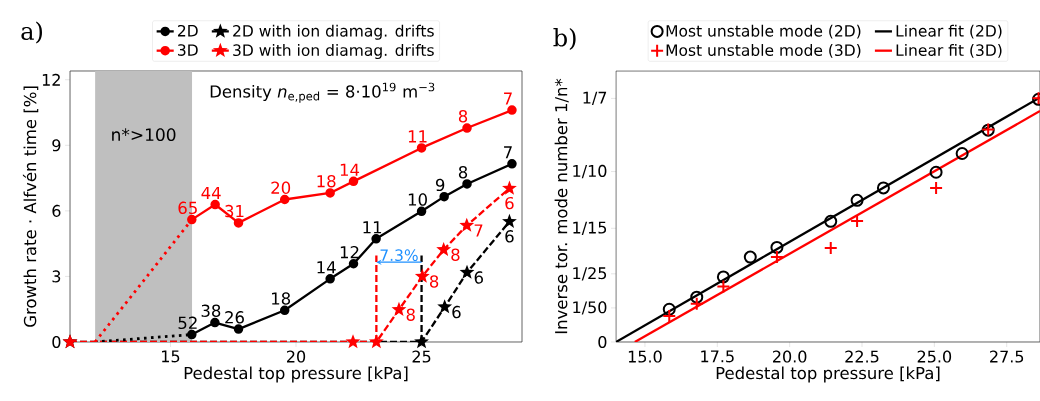  What do you see at coordinates (862, 356) in the screenshot?
I see `x-tick-label: 22.5` at bounding box center [862, 356].